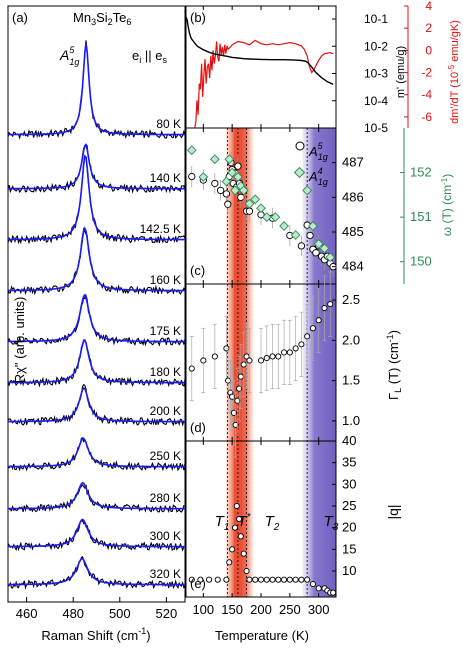 The image size is (463, 655). Describe the element at coordinates (300, 146) in the screenshot. I see `legend-a1g5-marker` at that location.